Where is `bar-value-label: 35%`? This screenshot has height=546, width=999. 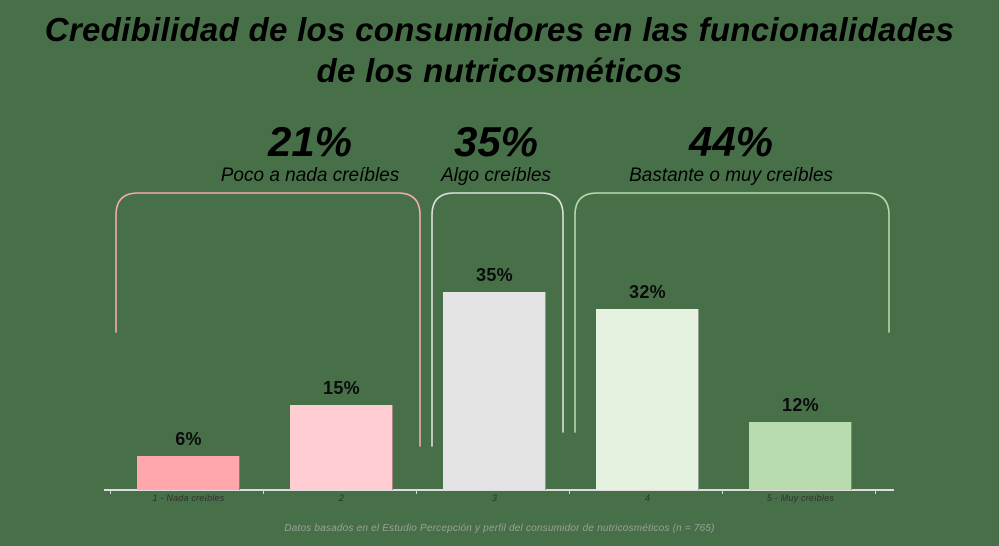 bar-value-label: 35% is located at coordinates (494, 275).